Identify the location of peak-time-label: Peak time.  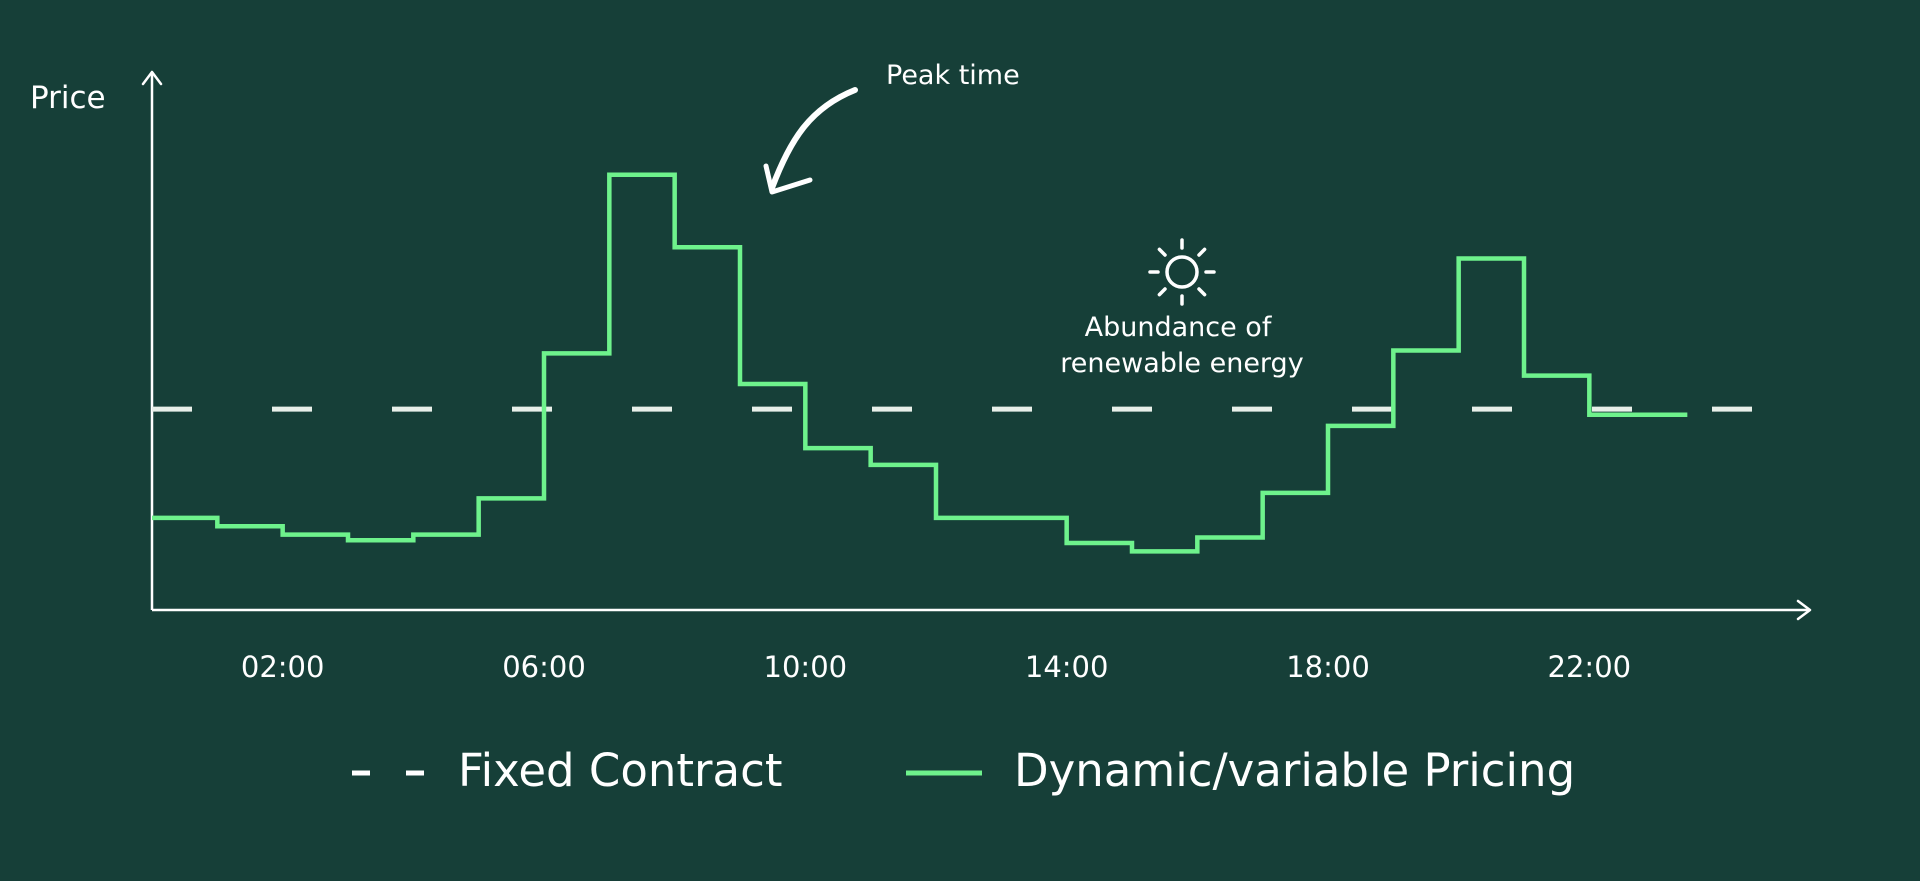
(953, 75).